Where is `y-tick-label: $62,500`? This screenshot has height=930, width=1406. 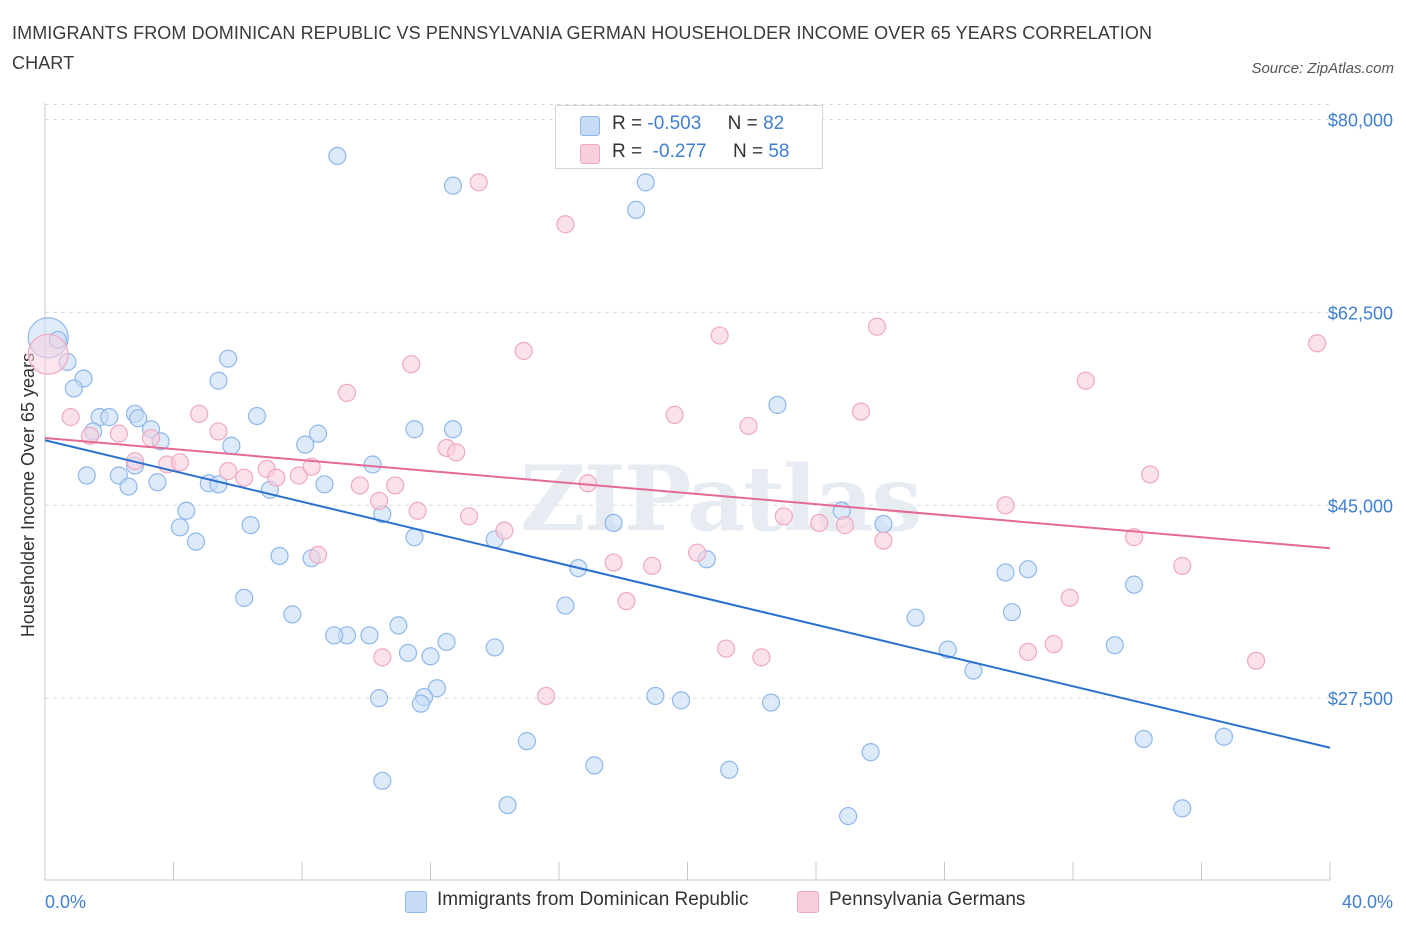 y-tick-label: $62,500 is located at coordinates (1360, 313).